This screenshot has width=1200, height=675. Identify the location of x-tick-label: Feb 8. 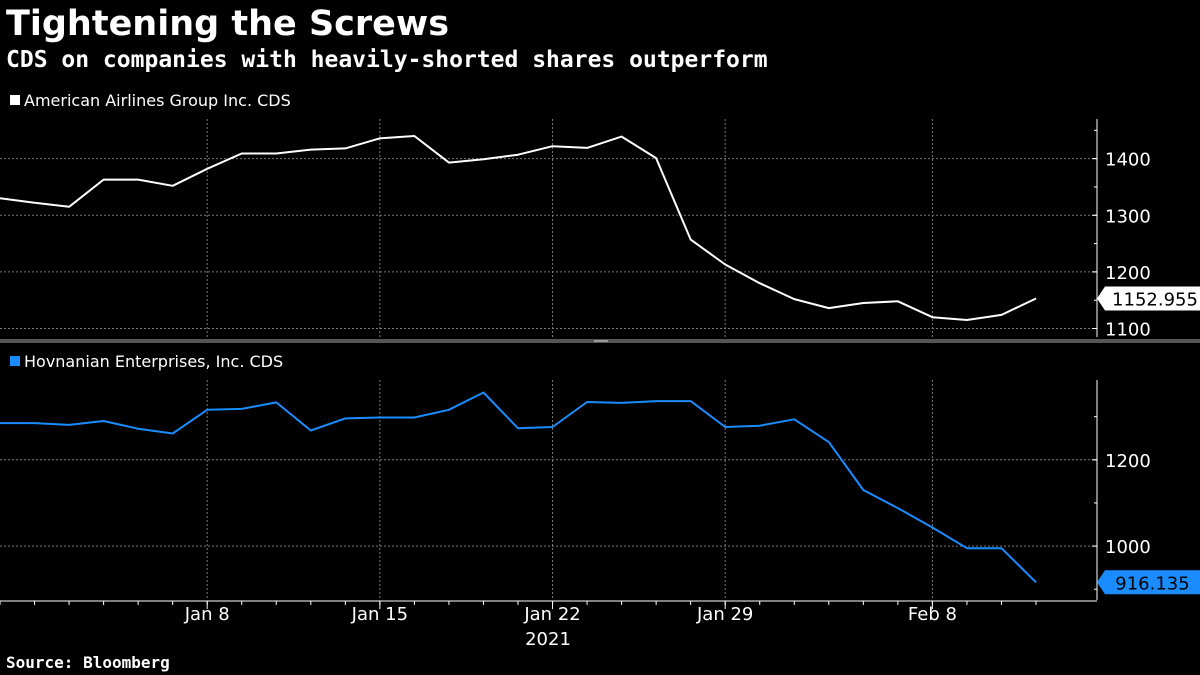
(932, 614).